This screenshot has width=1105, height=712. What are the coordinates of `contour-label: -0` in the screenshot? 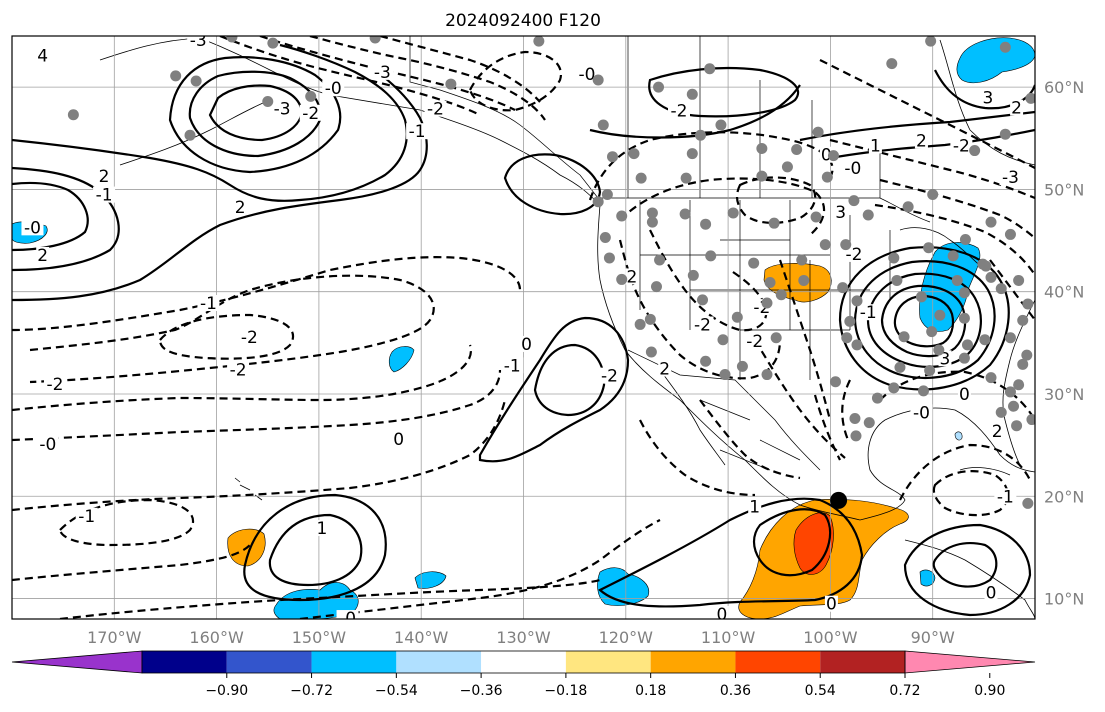 It's located at (921, 413).